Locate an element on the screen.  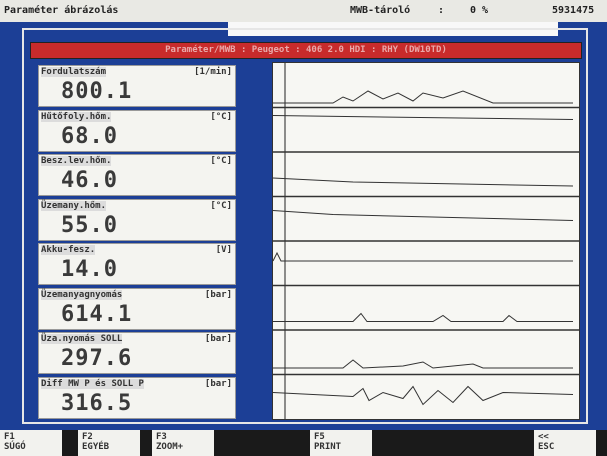
parameter-value: 800.1 is located at coordinates (97, 91).